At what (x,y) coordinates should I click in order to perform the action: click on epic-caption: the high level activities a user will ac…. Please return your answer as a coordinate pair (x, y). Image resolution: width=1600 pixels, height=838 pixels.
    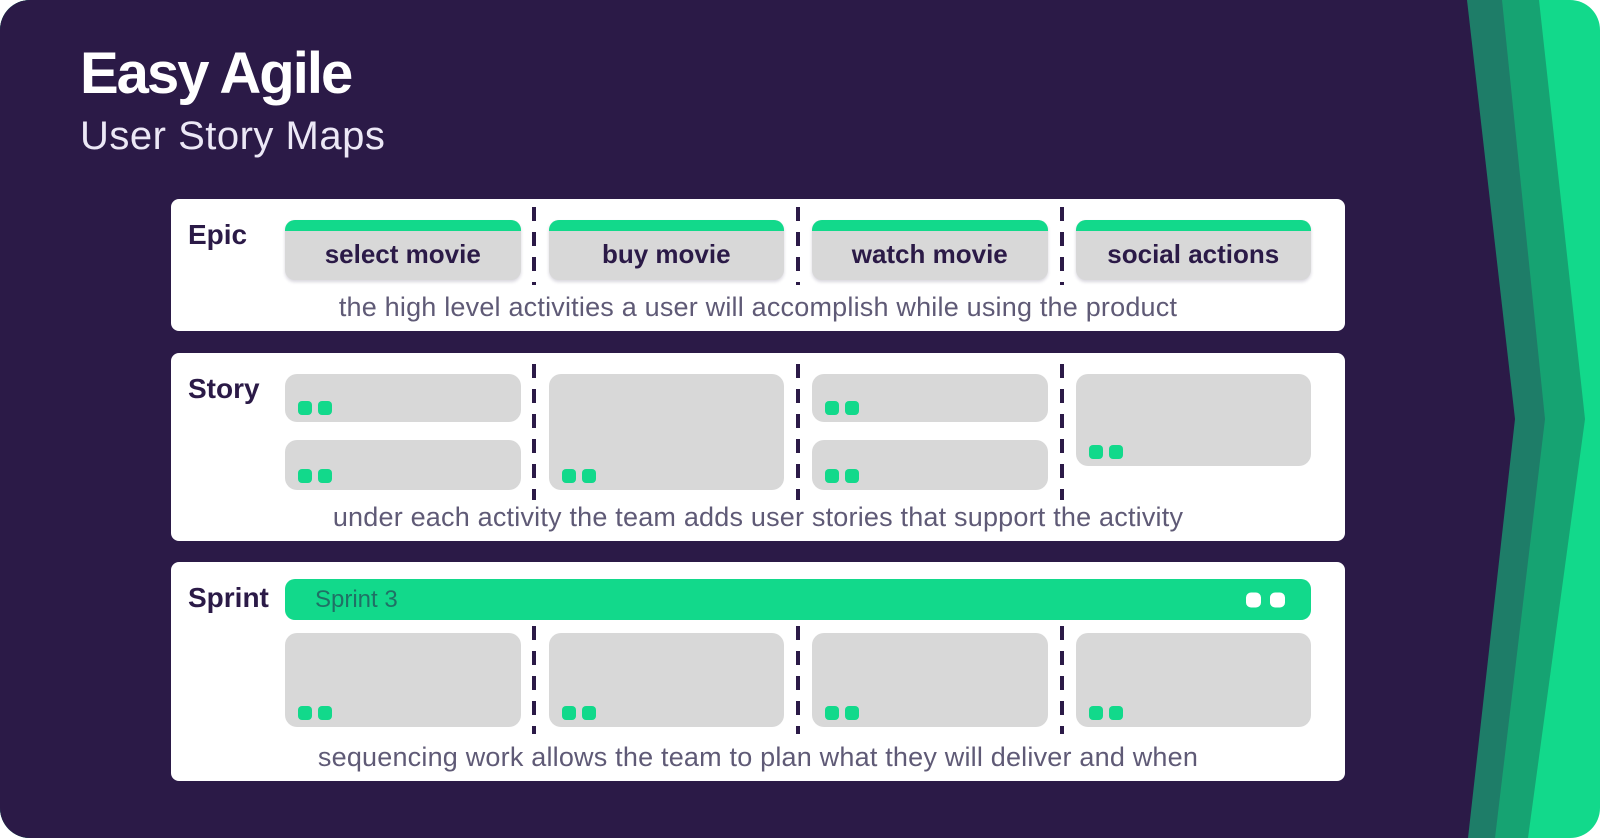
    Looking at the image, I should click on (758, 307).